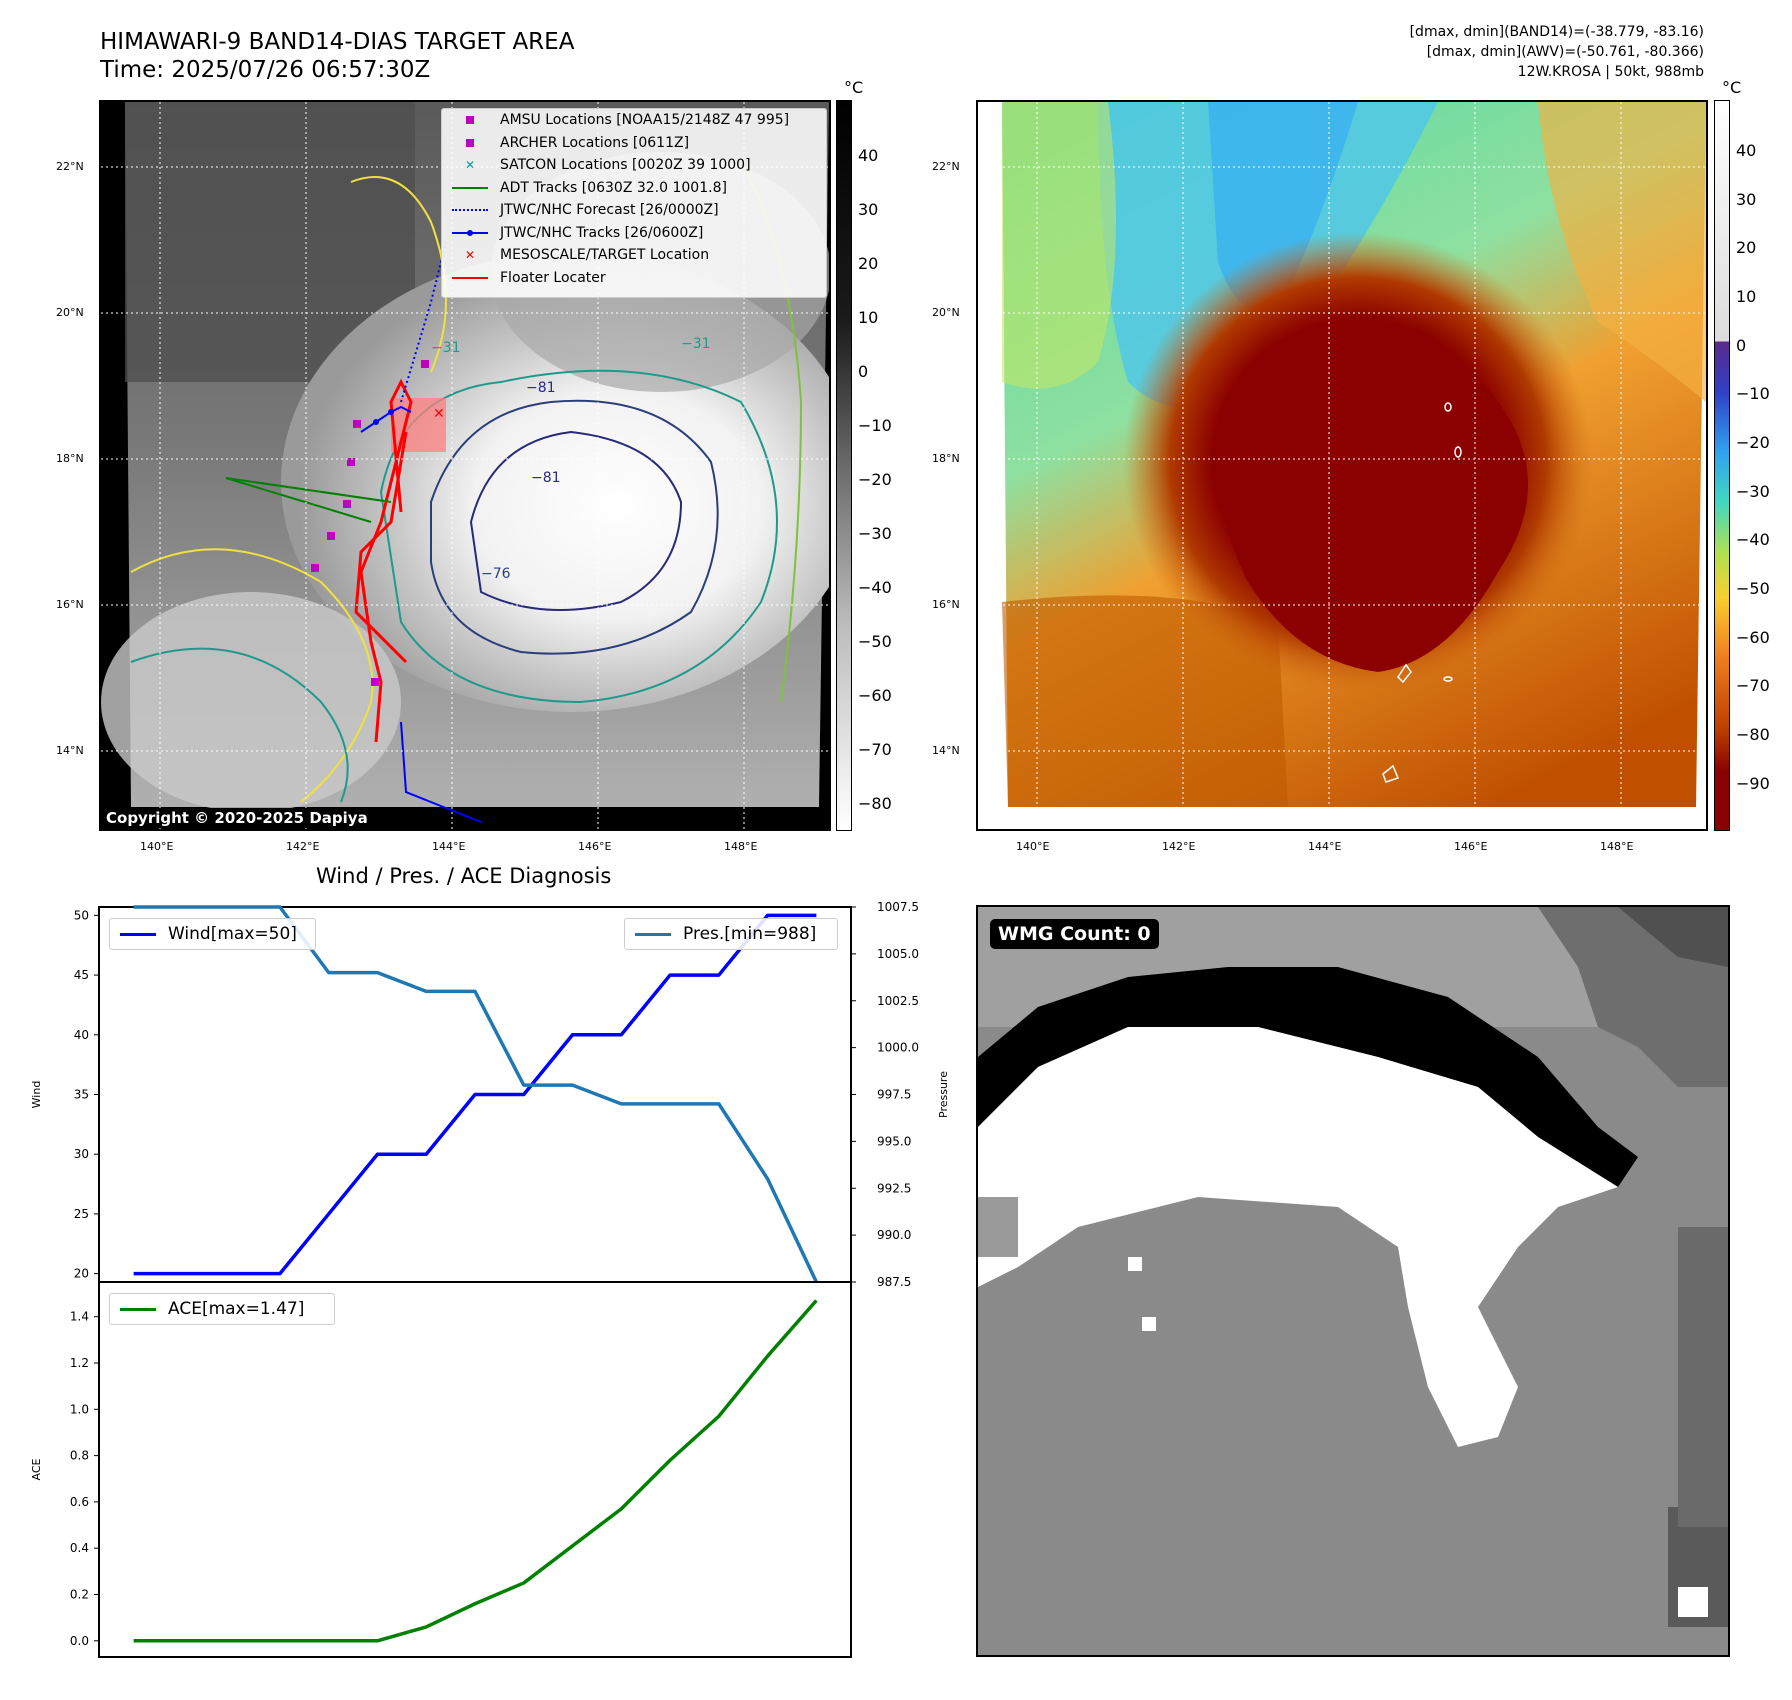 This screenshot has width=1792, height=1700. Describe the element at coordinates (1074, 934) in the screenshot. I see `wmg-count-label: WMG Count: 0` at that location.